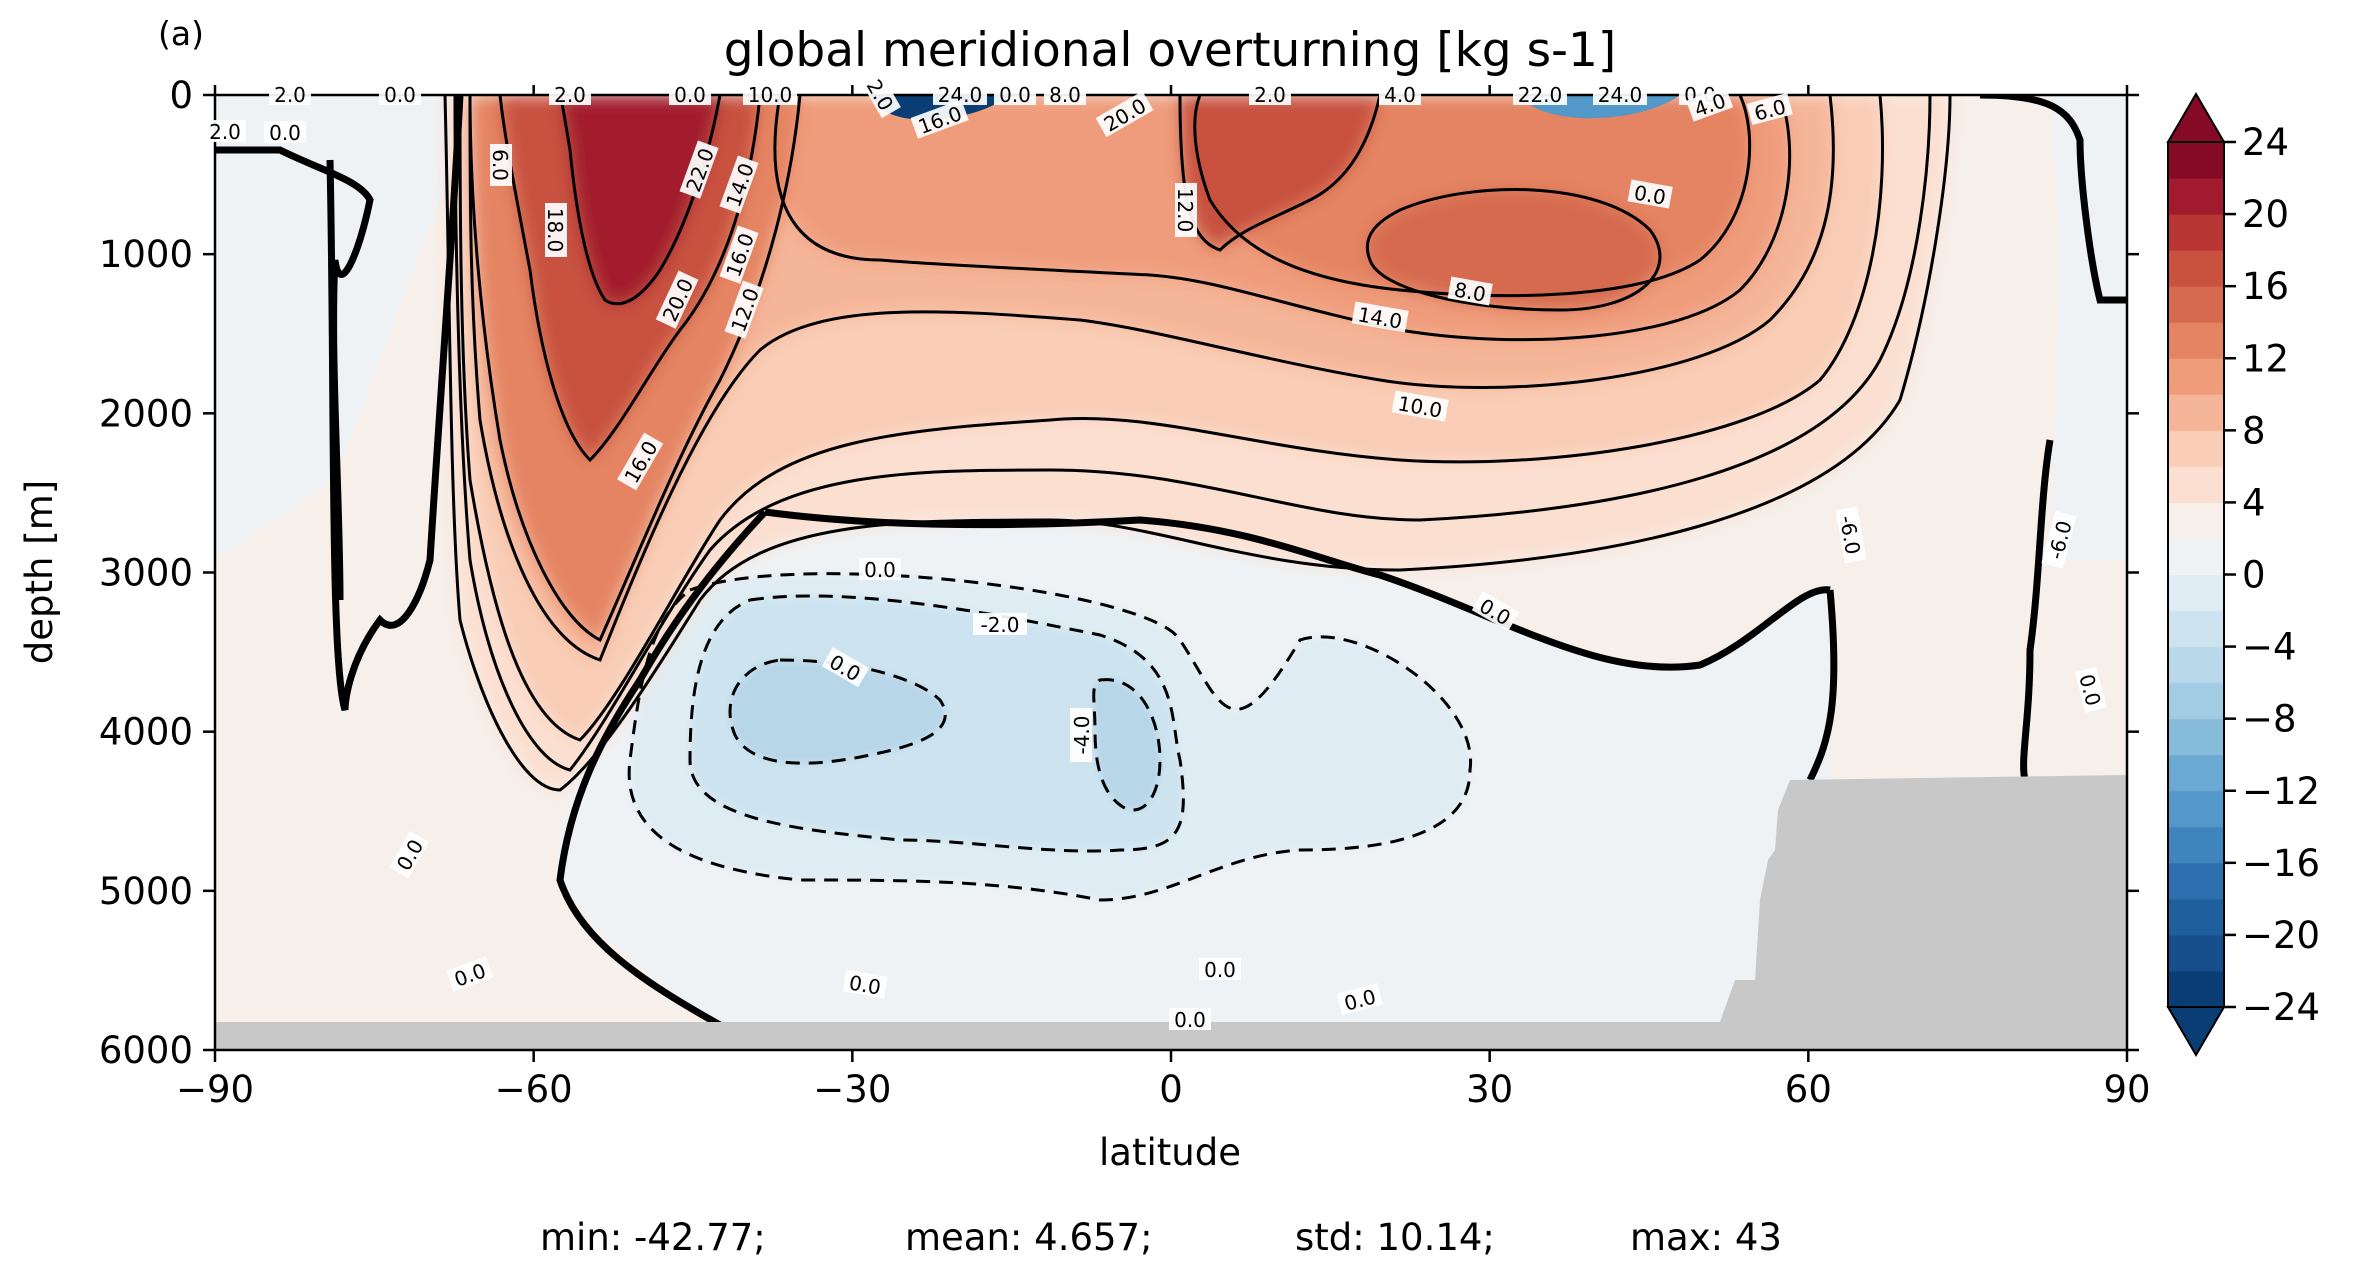 This screenshot has width=2362, height=1263. What do you see at coordinates (1808, 1089) in the screenshot?
I see `x-tick-label: 60` at bounding box center [1808, 1089].